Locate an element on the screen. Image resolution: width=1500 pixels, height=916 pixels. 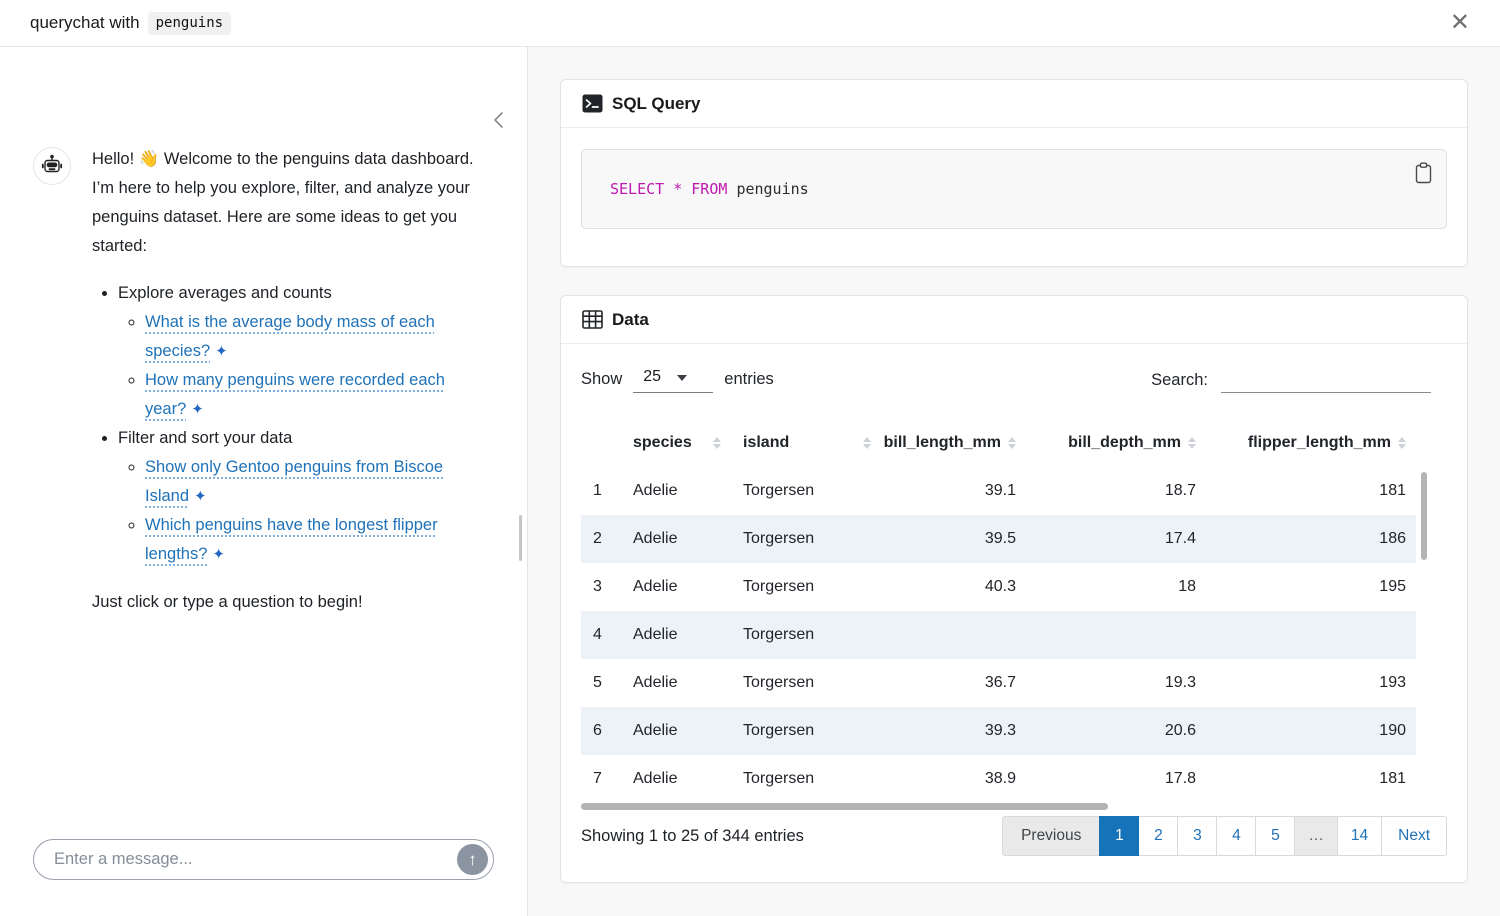
table-row: 4 Adelie Torgersen is located at coordinates (998, 635).